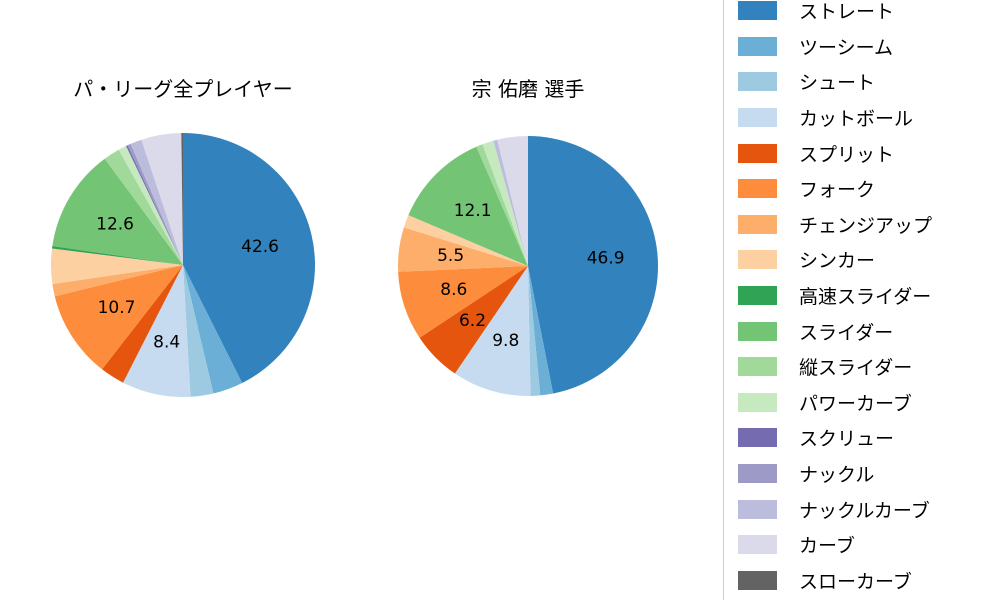 This screenshot has width=1000, height=600. What do you see at coordinates (846, 332) in the screenshot?
I see `legend-item-label: スライダー` at bounding box center [846, 332].